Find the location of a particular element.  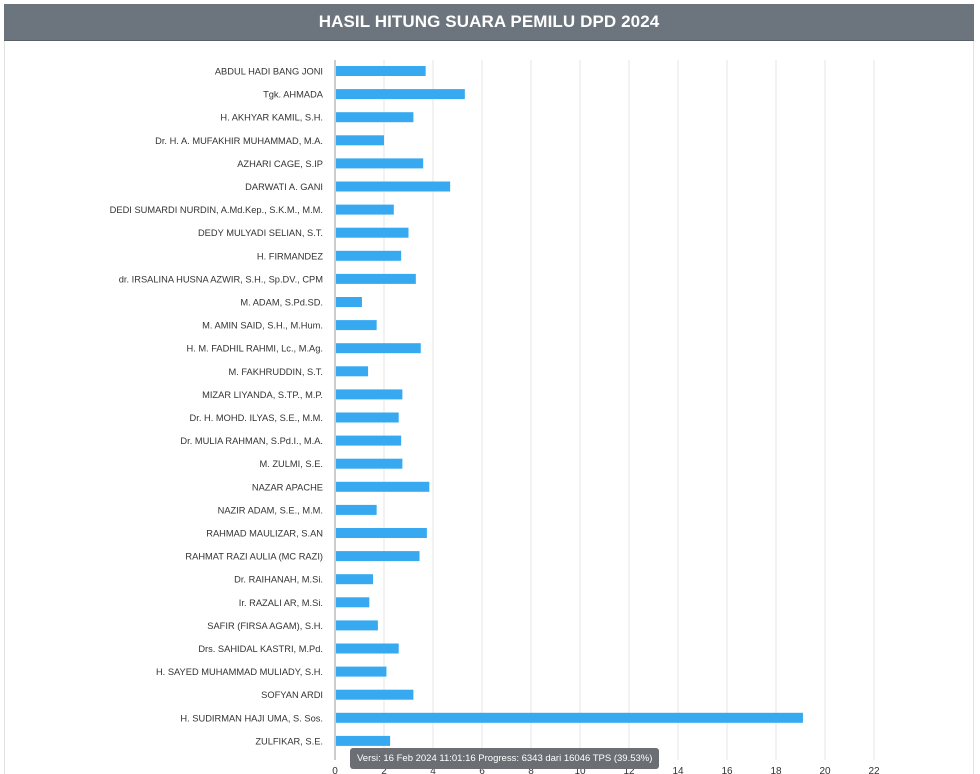

category-label: Dr. H. A. MUFAKHIR MUHAMMAD, M.A. is located at coordinates (239, 141).